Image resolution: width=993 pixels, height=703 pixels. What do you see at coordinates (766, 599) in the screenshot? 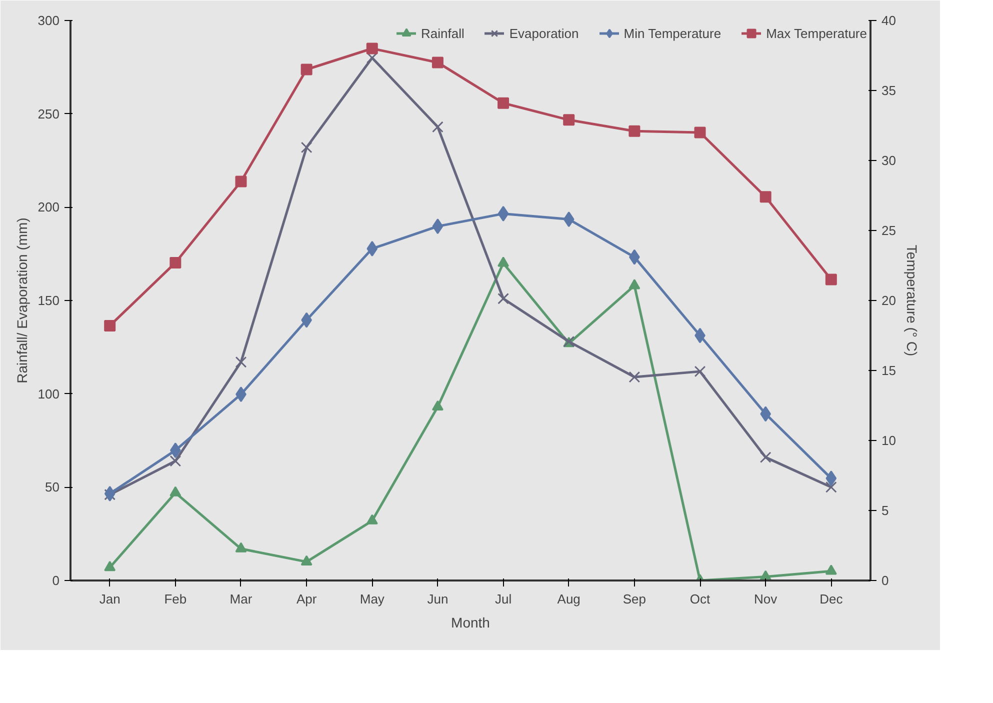
I see `x-tick-label: Nov` at bounding box center [766, 599].